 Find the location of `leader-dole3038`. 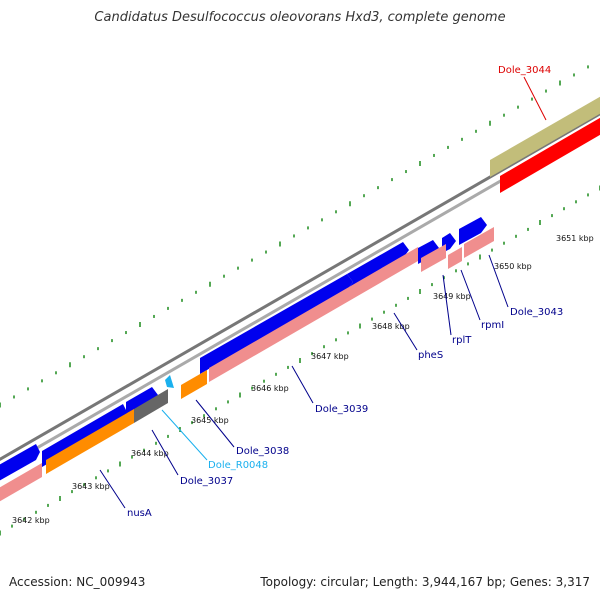

leader-dole3038 is located at coordinates (215, 423).